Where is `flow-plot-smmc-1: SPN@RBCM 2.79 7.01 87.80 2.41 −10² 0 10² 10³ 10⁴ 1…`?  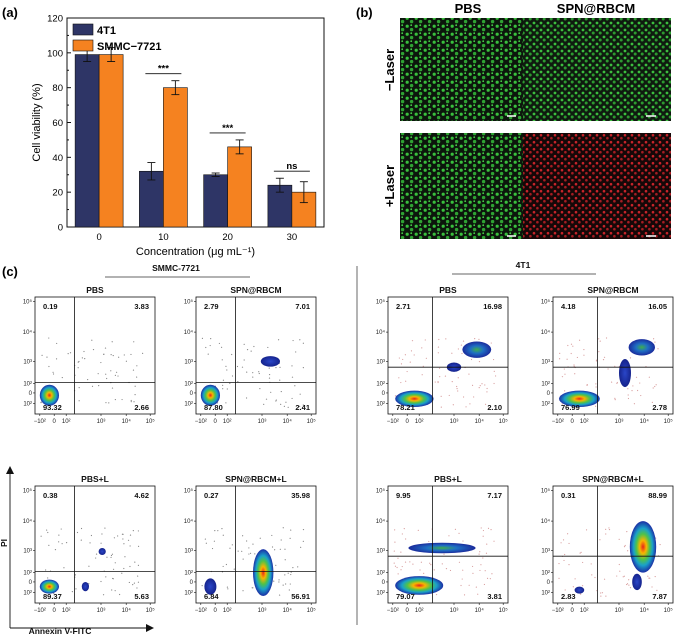
flow-plot-smmc-1: SPN@RBCM 2.79 7.01 87.80 2.41 −10² 0 10² 10³ 10⁴ 1… is located at coordinates (250, 355).